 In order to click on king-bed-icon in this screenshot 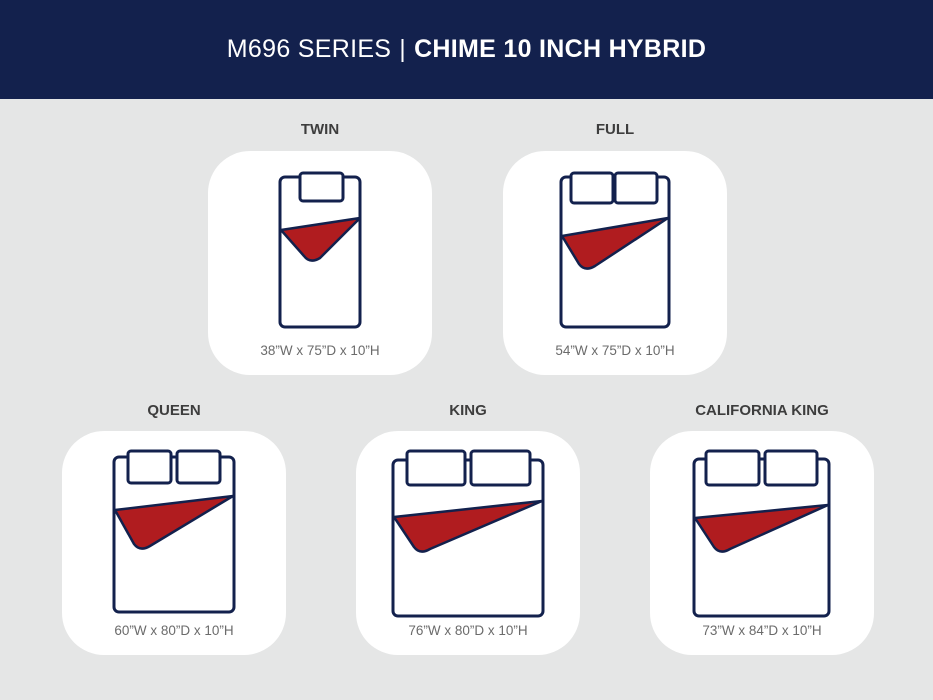, I will do `click(468, 533)`.